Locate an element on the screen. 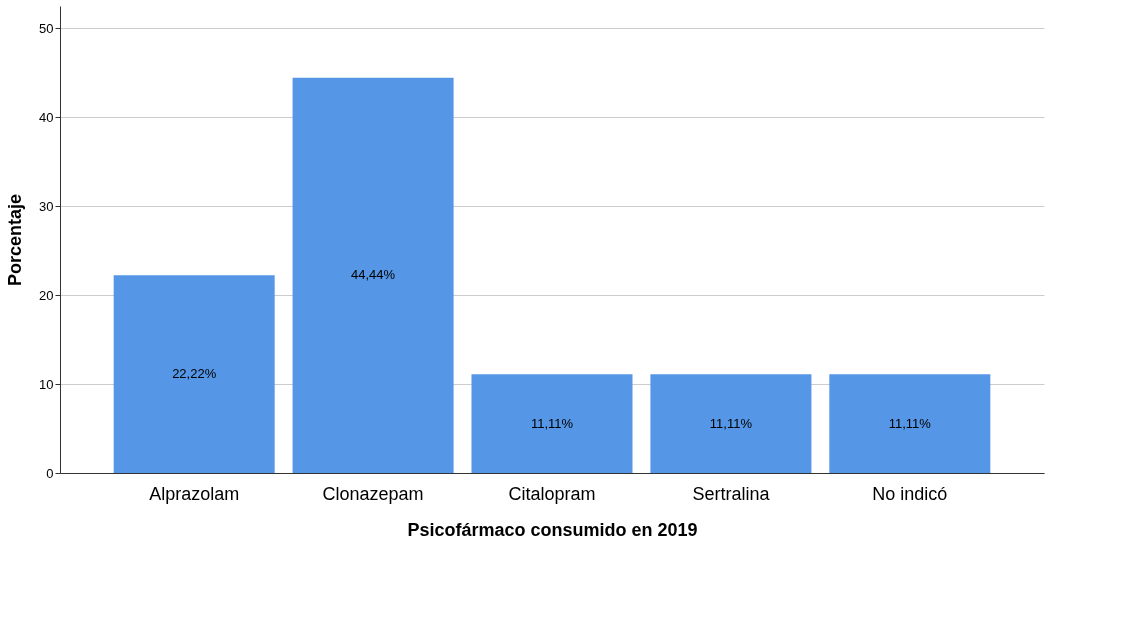  x-tick-label: Citalopram is located at coordinates (552, 493).